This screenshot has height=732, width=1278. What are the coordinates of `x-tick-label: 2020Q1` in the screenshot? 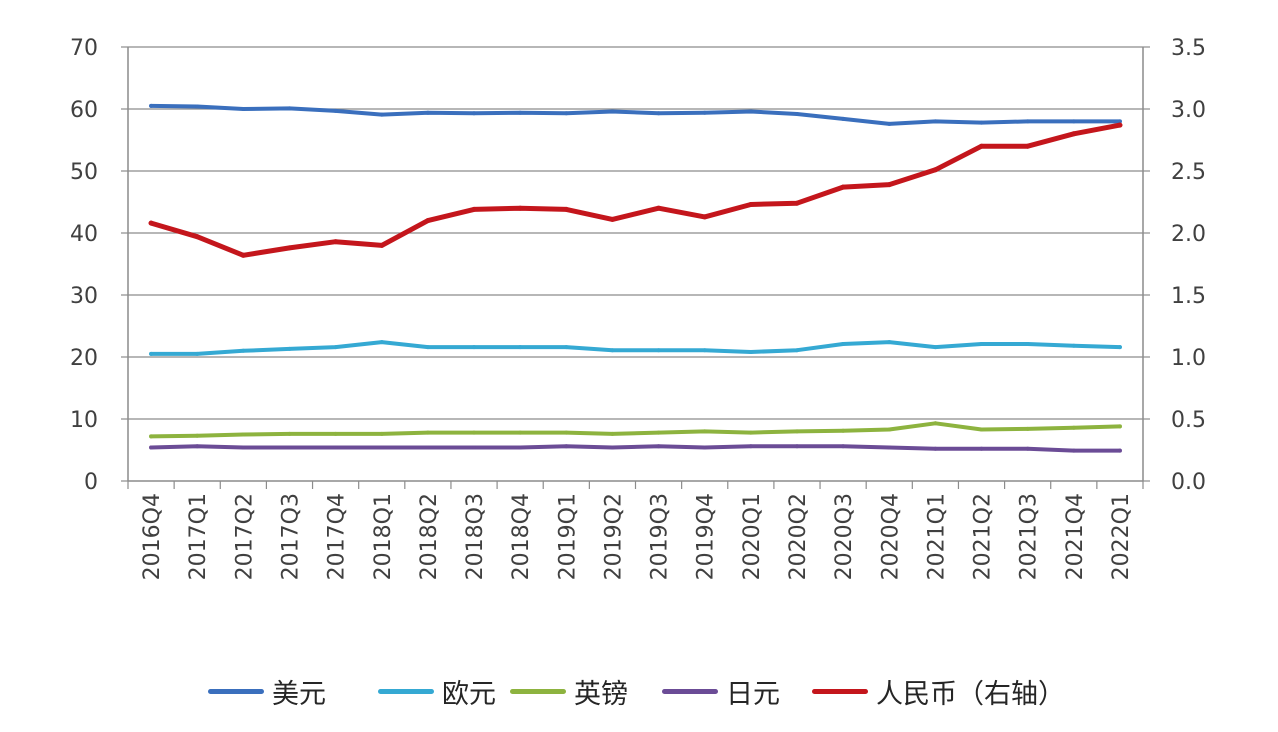 It's located at (752, 536).